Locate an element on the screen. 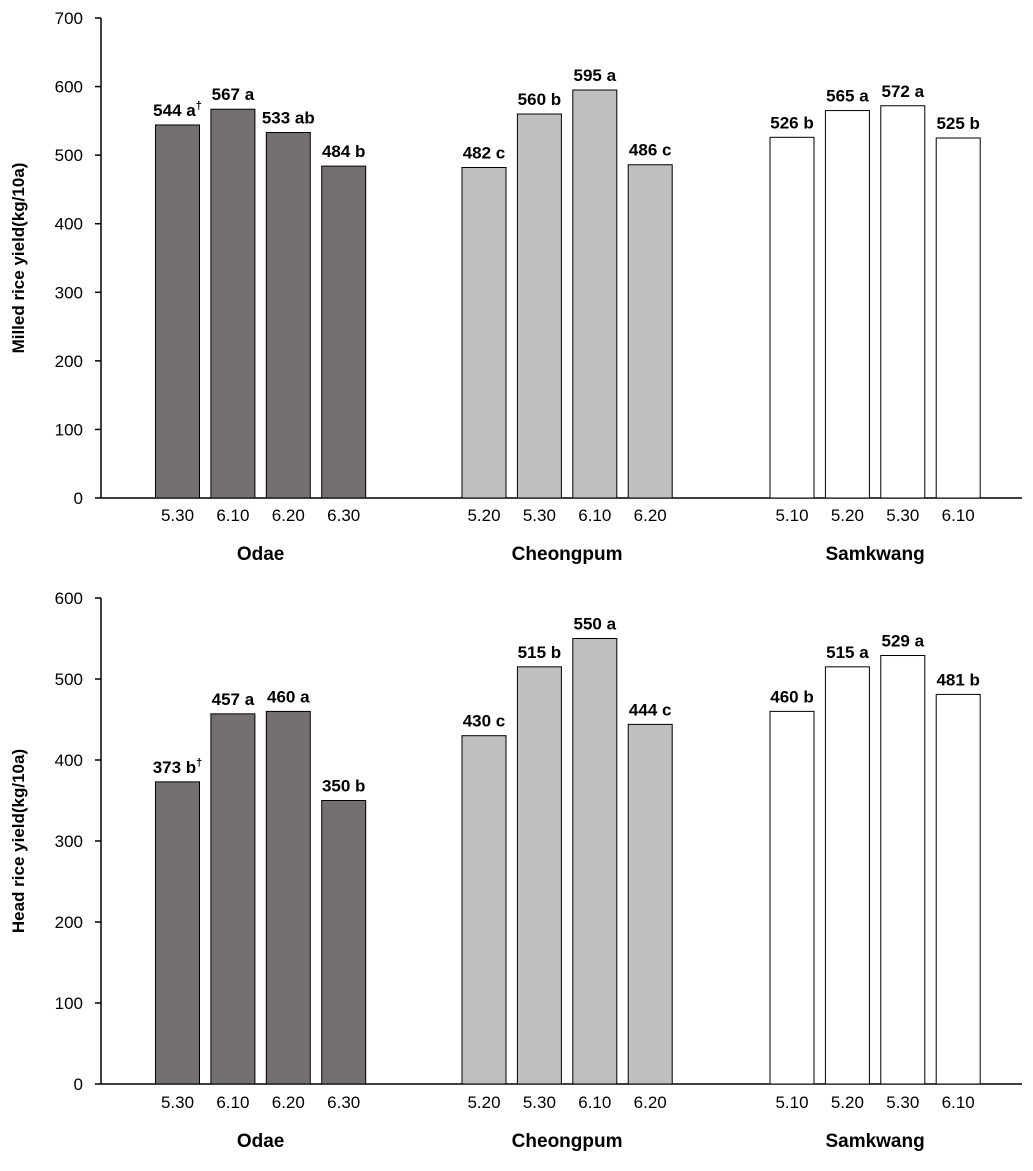 Image resolution: width=1033 pixels, height=1171 pixels. data-label: 533 ab is located at coordinates (288, 118).